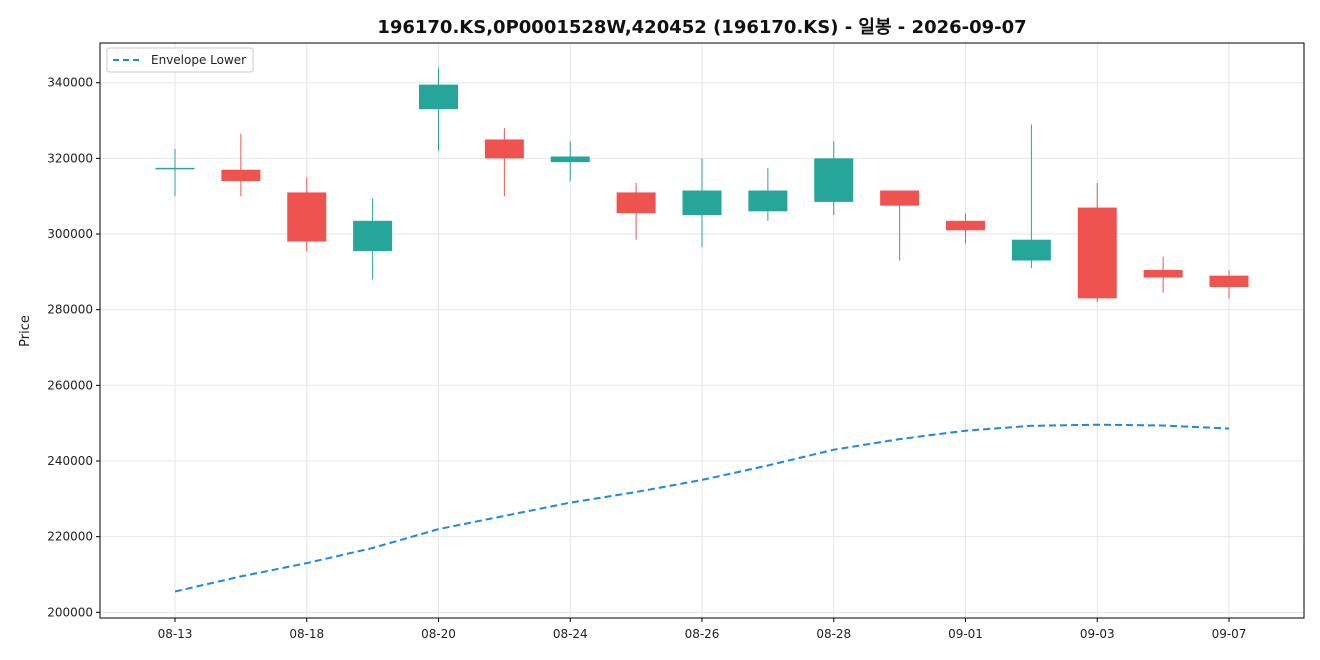 The width and height of the screenshot is (1320, 660). Describe the element at coordinates (70, 158) in the screenshot. I see `y-tick-label: 320000` at that location.